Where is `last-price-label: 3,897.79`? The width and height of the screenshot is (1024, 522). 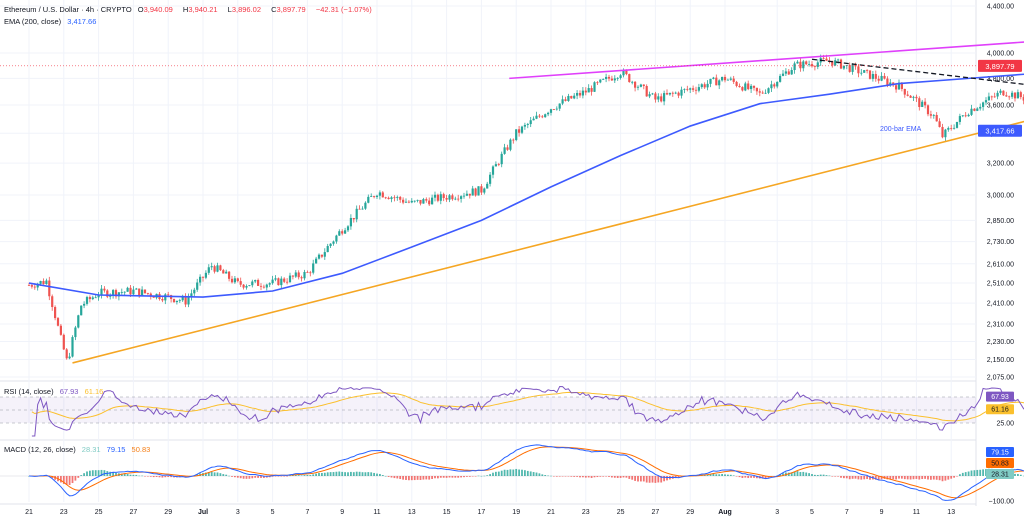
last-price-label: 3,897.79 is located at coordinates (999, 66).